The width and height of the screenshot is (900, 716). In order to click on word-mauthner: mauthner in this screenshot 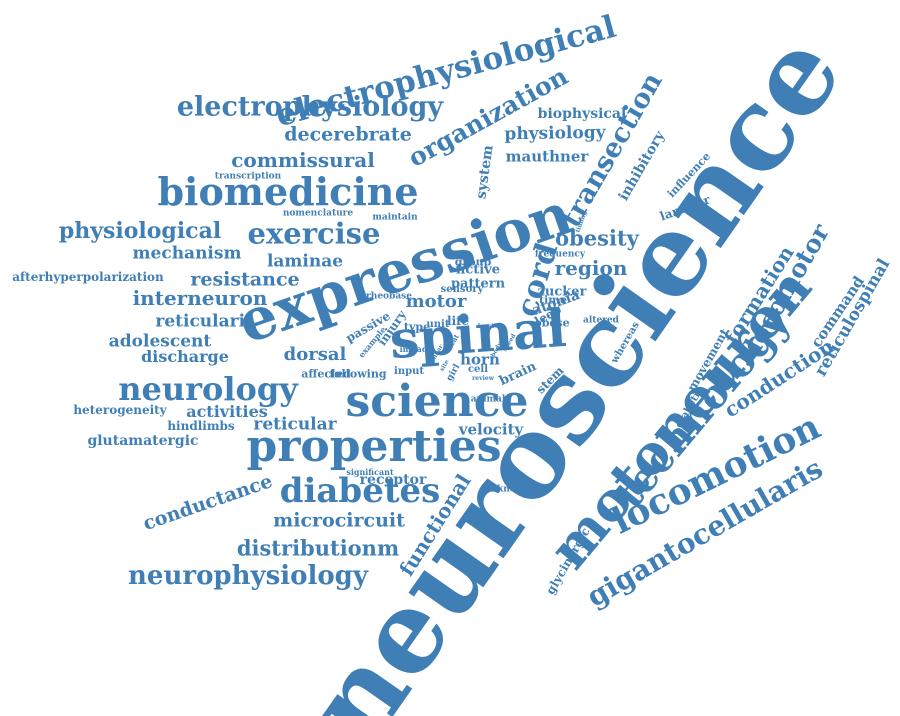, I will do `click(547, 156)`.